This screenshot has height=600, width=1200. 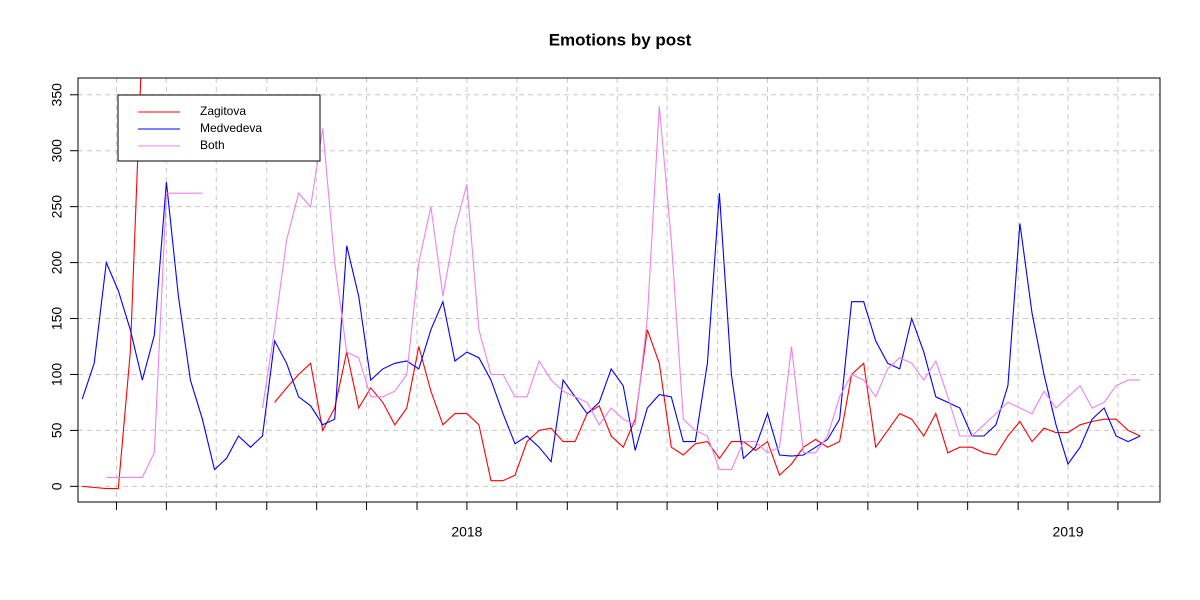 What do you see at coordinates (57, 319) in the screenshot?
I see `y-tick-label: 150` at bounding box center [57, 319].